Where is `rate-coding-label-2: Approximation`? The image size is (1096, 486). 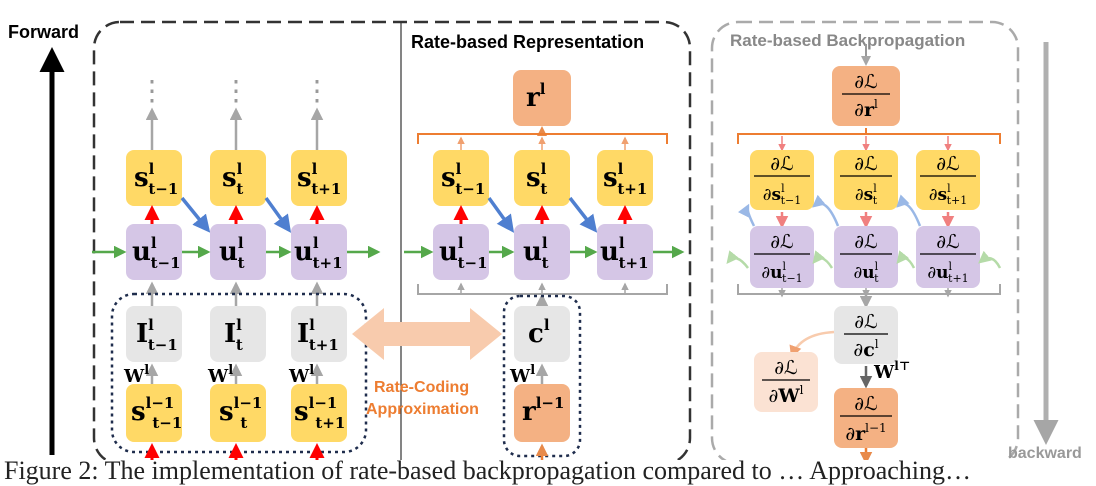 rate-coding-label-2: Approximation is located at coordinates (422, 409).